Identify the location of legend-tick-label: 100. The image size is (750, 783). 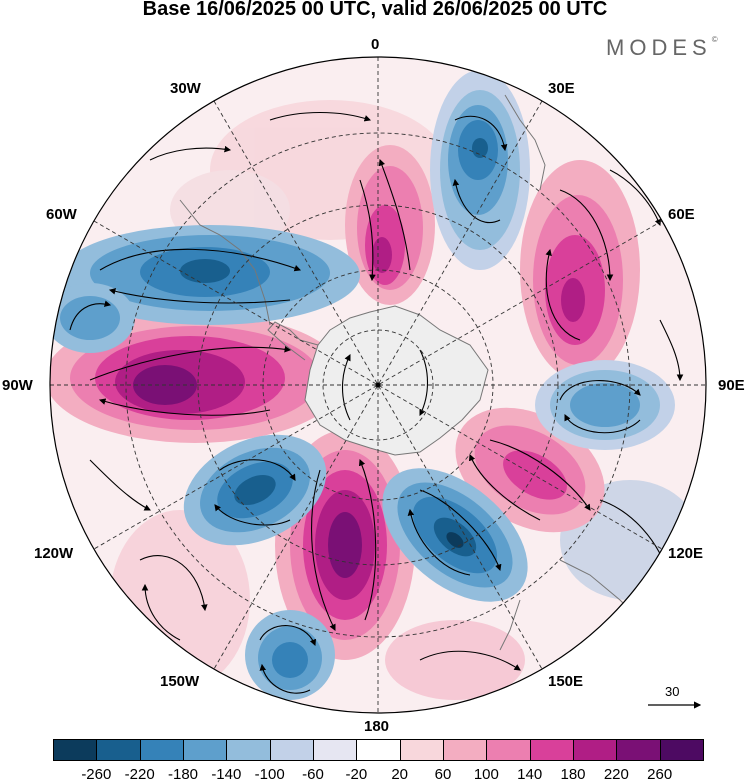
(486, 774).